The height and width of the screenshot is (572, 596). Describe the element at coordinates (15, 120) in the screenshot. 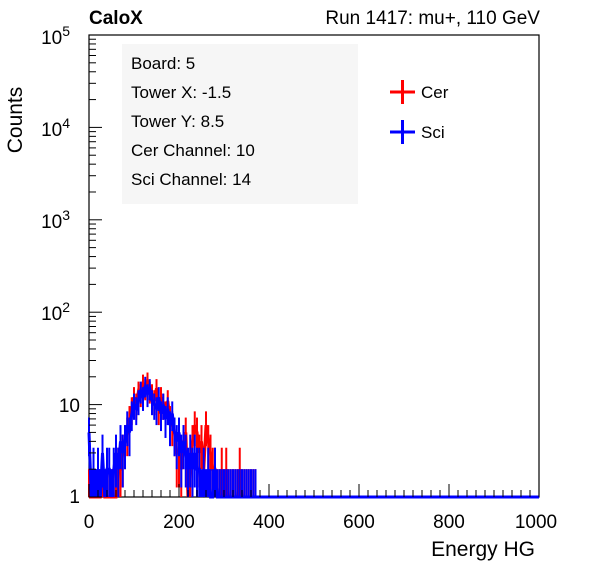

I see `y-axis-title: Counts` at that location.